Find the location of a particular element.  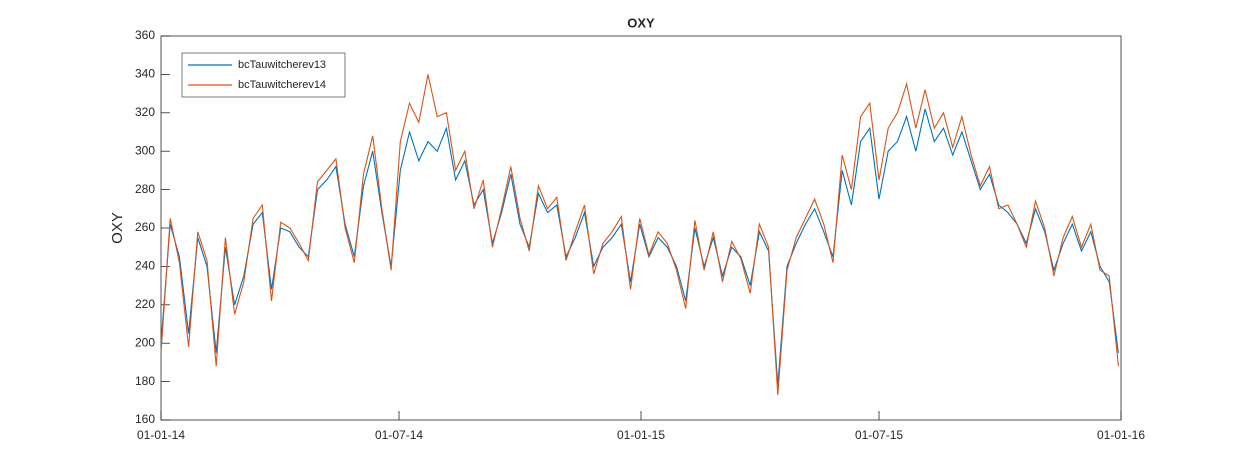

y-tick-label: 240 is located at coordinates (145, 266).